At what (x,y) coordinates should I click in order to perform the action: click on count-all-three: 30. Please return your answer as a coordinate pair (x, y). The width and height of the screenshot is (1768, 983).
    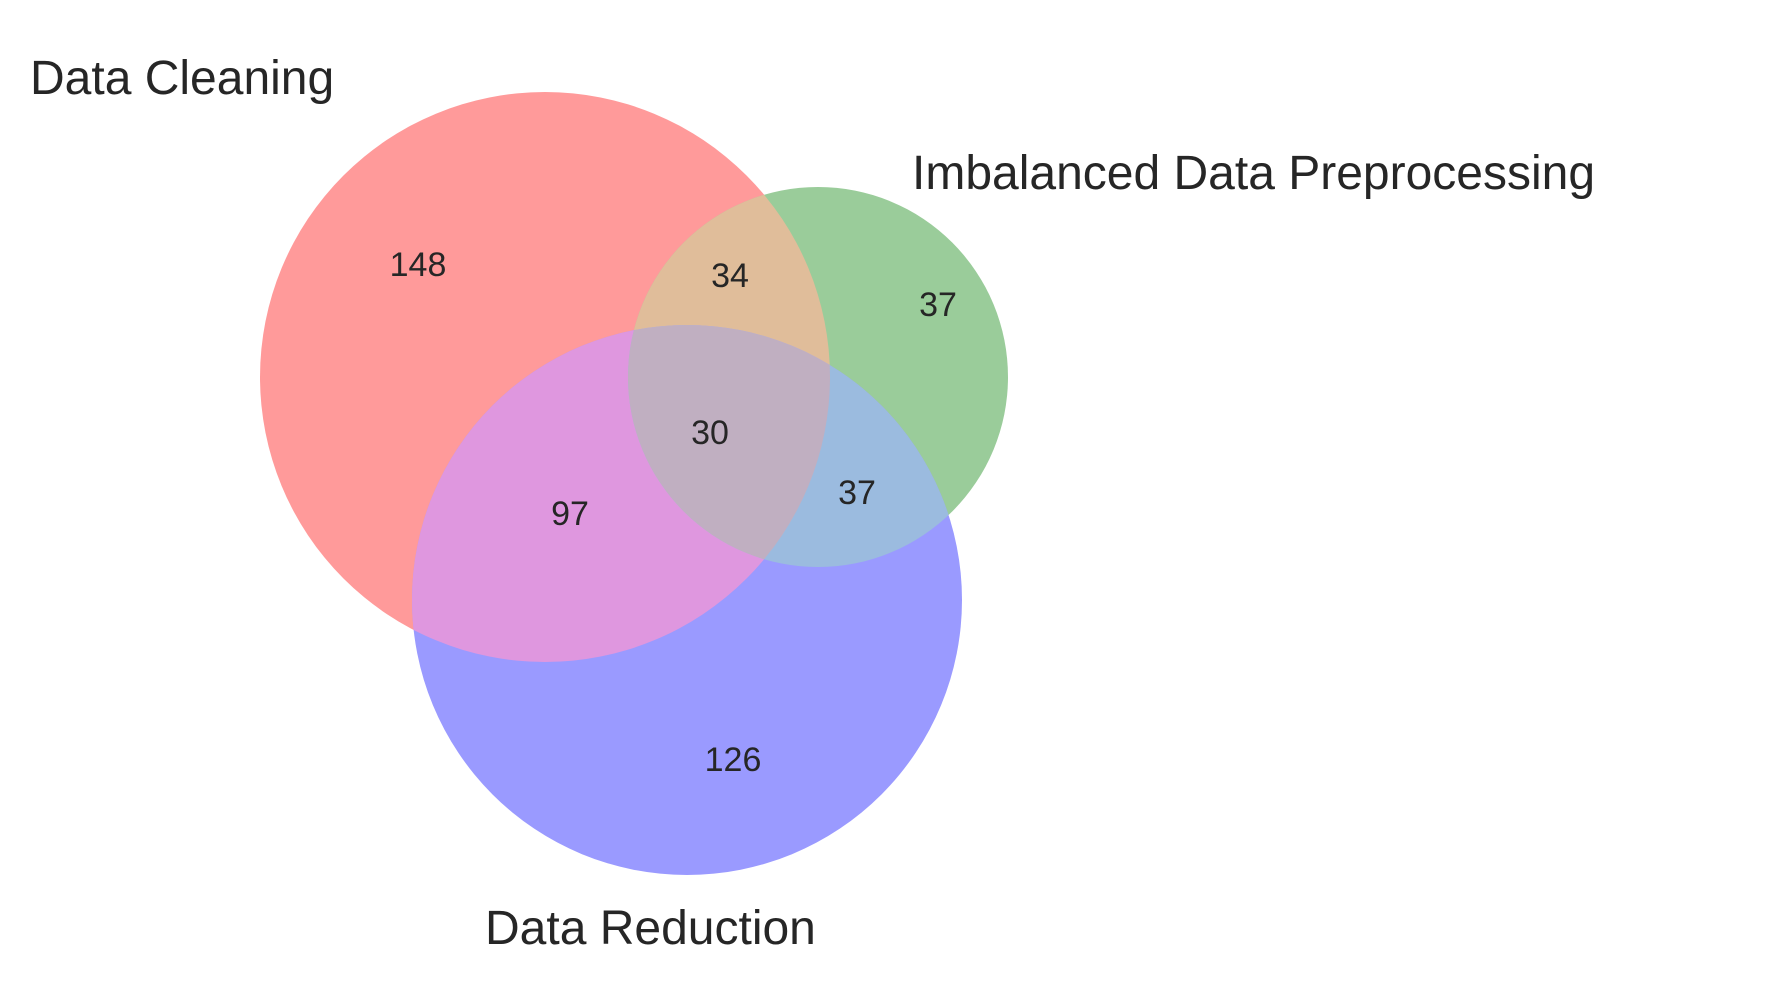
    Looking at the image, I should click on (710, 433).